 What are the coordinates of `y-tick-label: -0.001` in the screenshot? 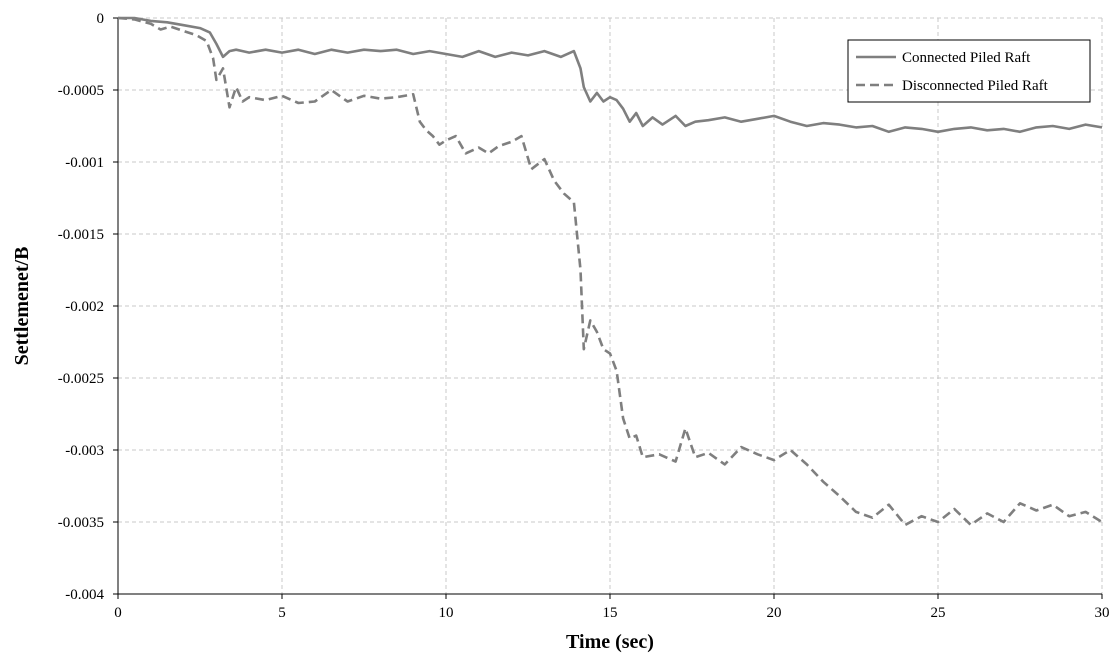 It's located at (84, 163).